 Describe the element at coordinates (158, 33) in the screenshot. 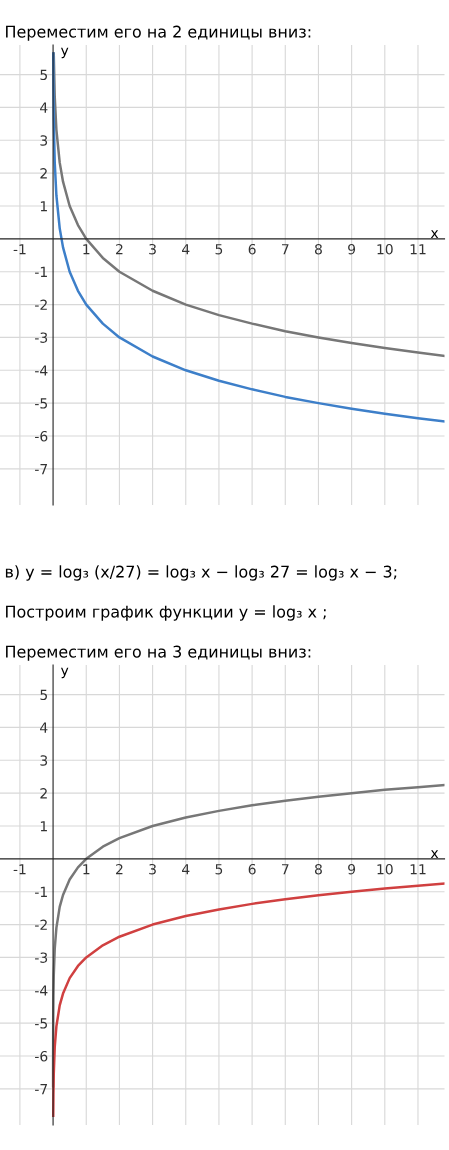

I see `chart-title: Переместим его на 2 единицы вниз:` at that location.